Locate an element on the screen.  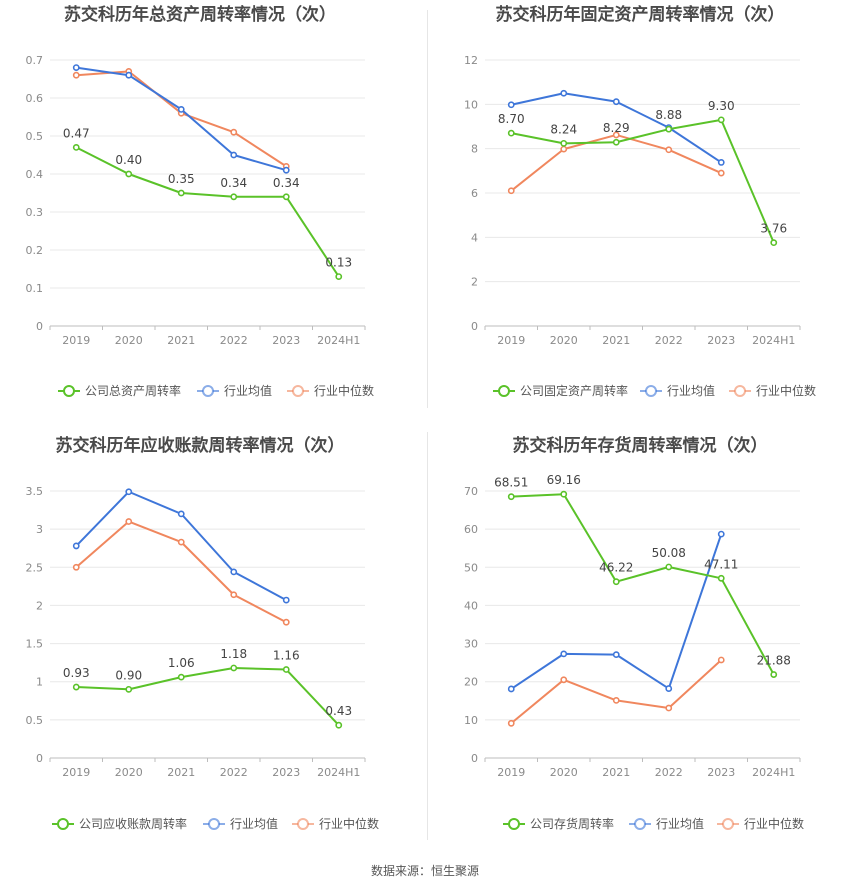
legend-item-company: 公司存货周转率 is located at coordinates (558, 823).